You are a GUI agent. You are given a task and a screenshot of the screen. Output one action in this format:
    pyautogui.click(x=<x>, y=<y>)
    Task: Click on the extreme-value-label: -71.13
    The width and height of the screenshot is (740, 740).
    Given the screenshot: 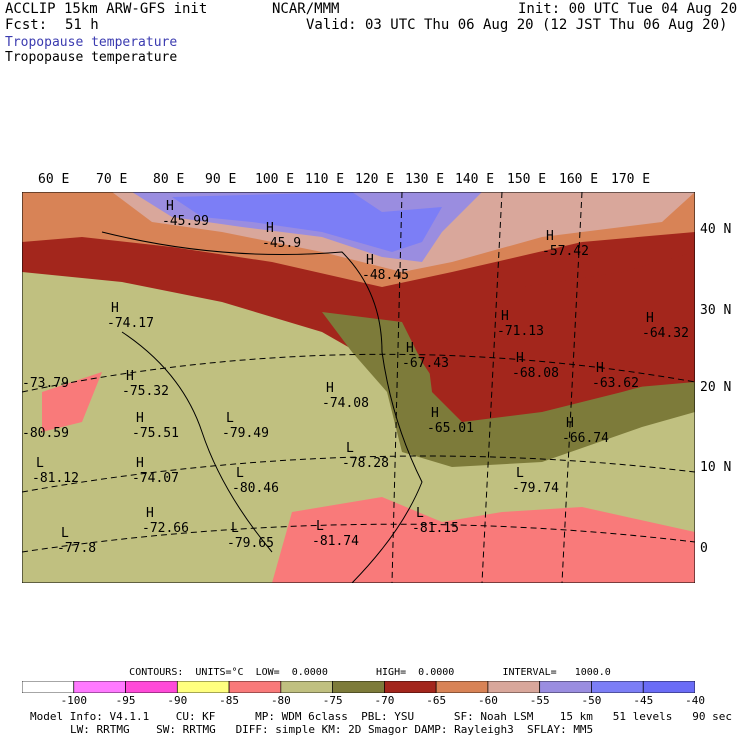 What is the action you would take?
    pyautogui.click(x=520, y=331)
    